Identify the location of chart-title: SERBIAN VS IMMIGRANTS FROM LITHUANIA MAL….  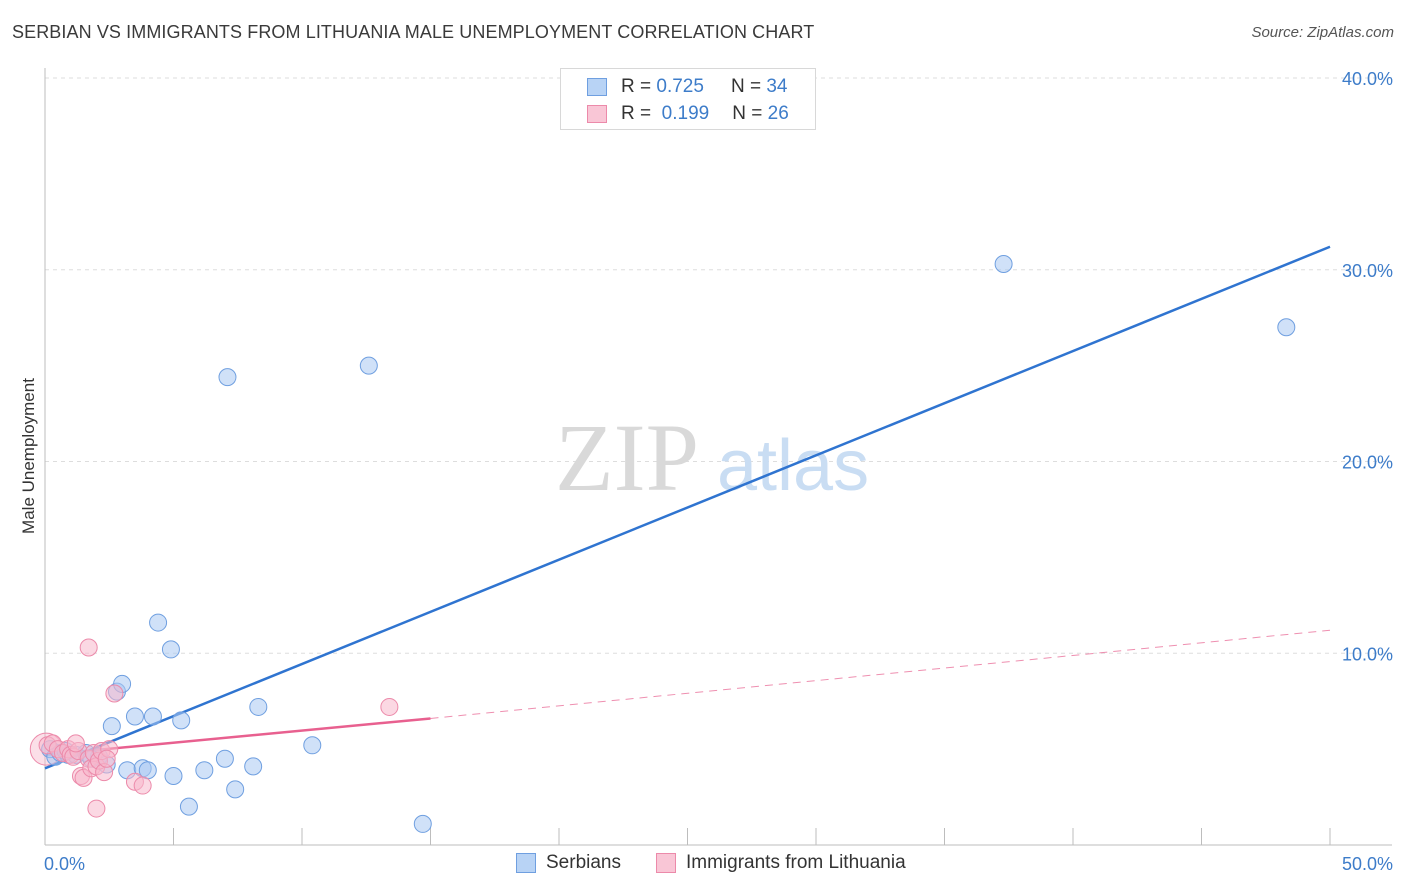
(413, 32).